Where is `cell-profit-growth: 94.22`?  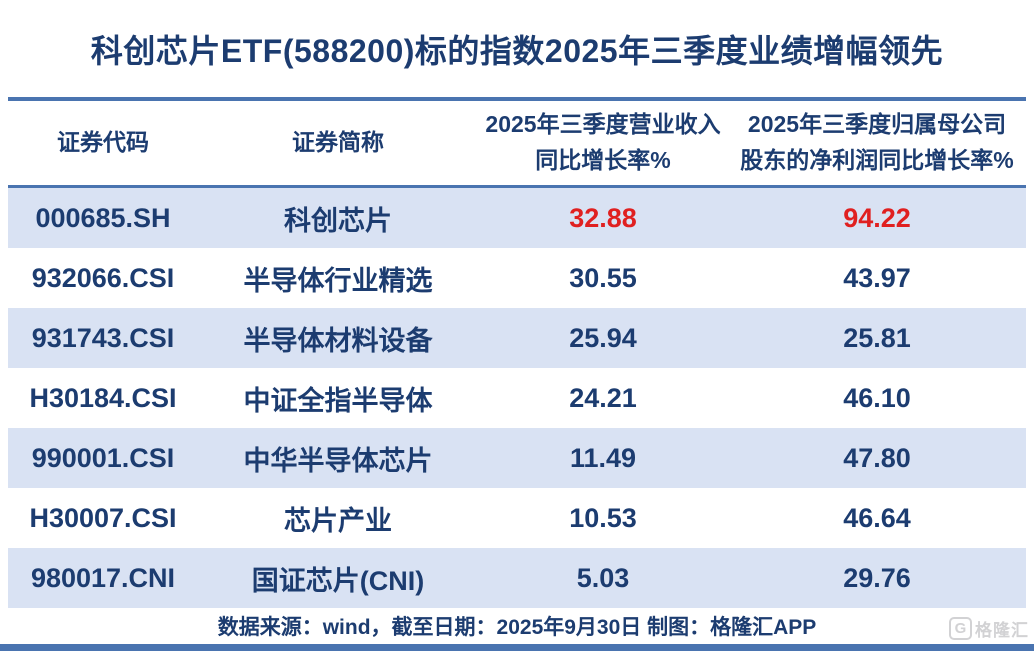
cell-profit-growth: 94.22 is located at coordinates (877, 217).